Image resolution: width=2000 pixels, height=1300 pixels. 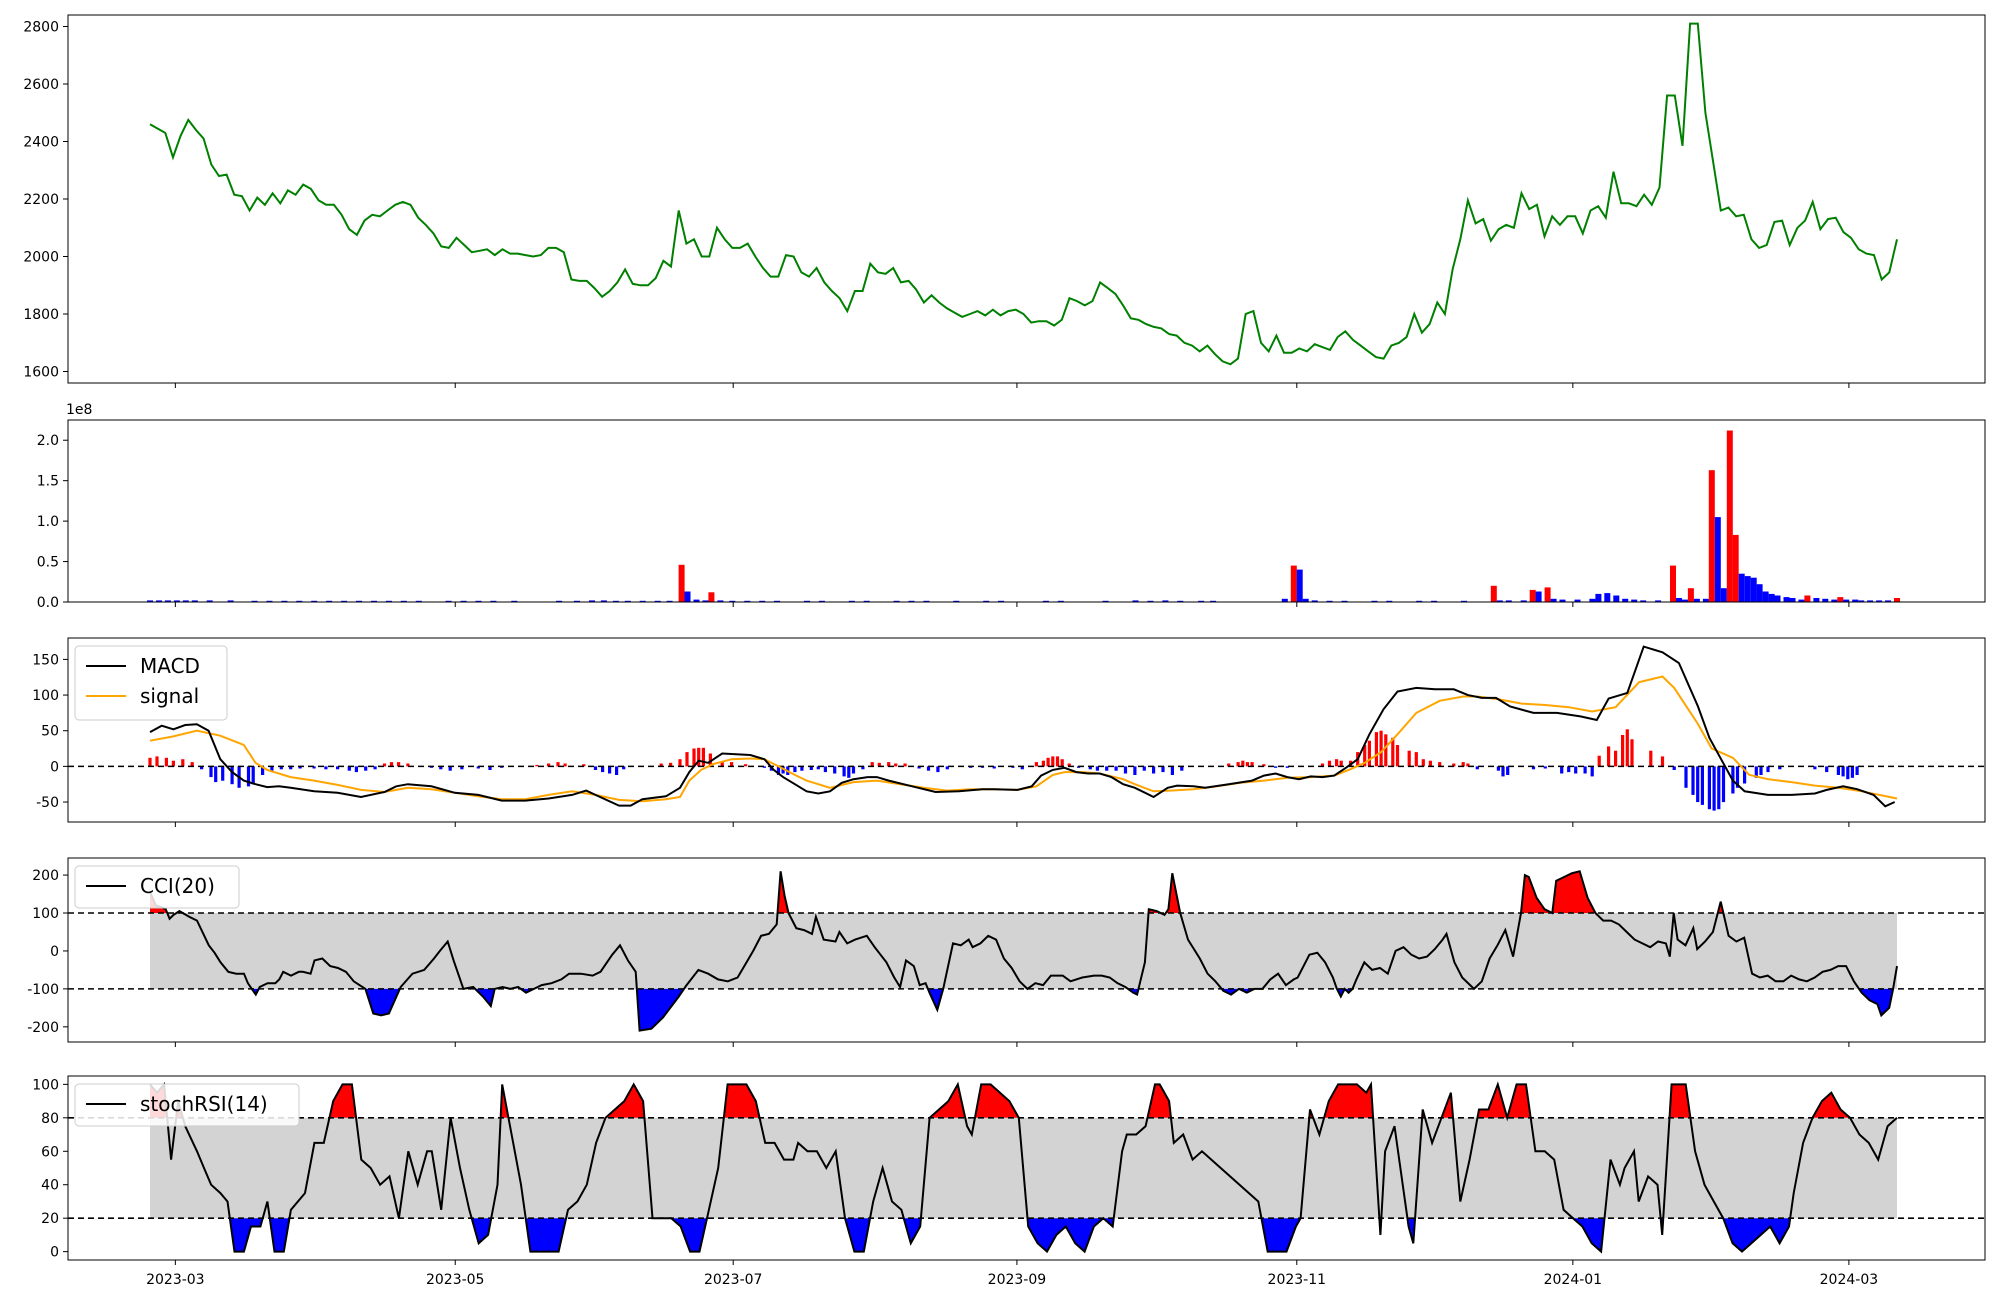 I want to click on volume-offset-label: 1e8, so click(x=79, y=410).